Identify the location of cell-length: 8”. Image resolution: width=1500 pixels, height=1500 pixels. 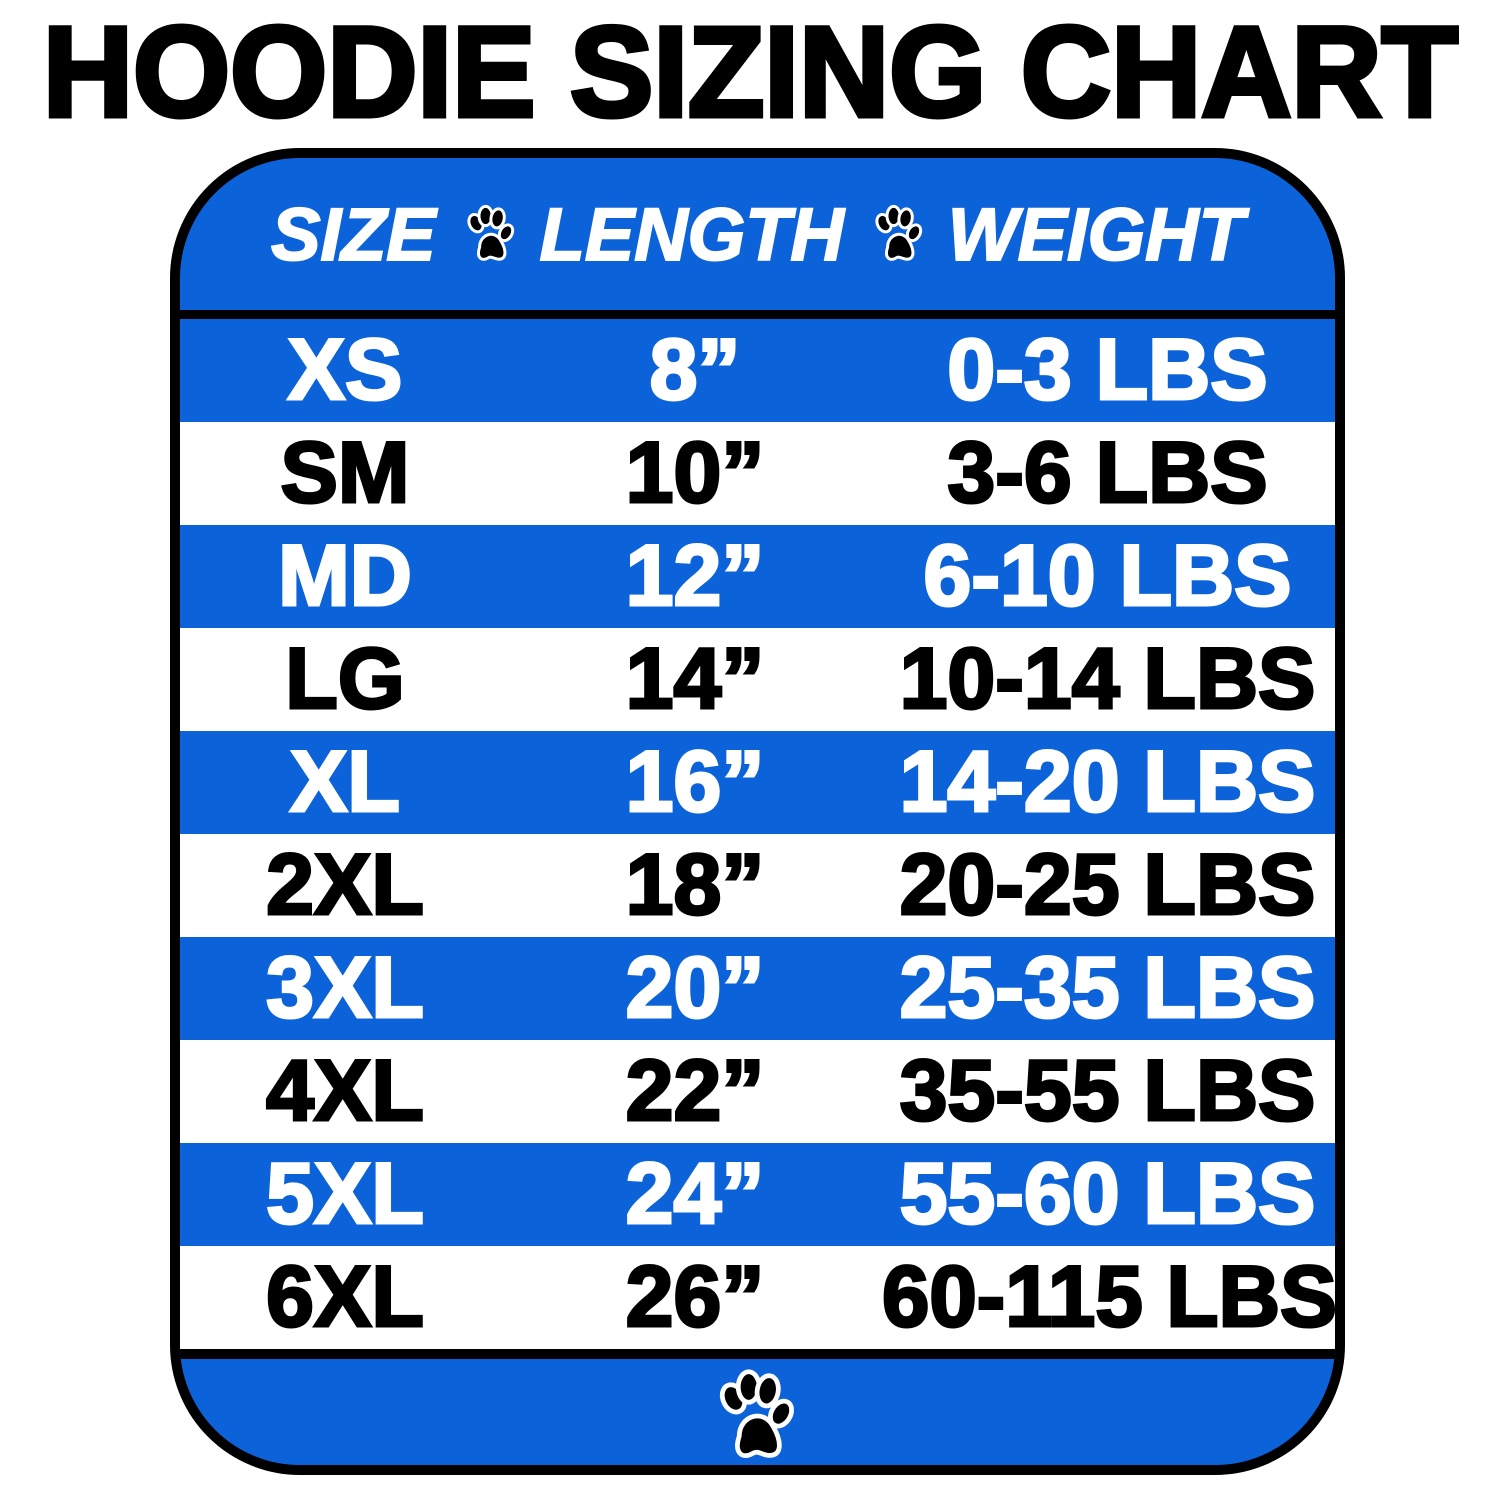
(695, 370).